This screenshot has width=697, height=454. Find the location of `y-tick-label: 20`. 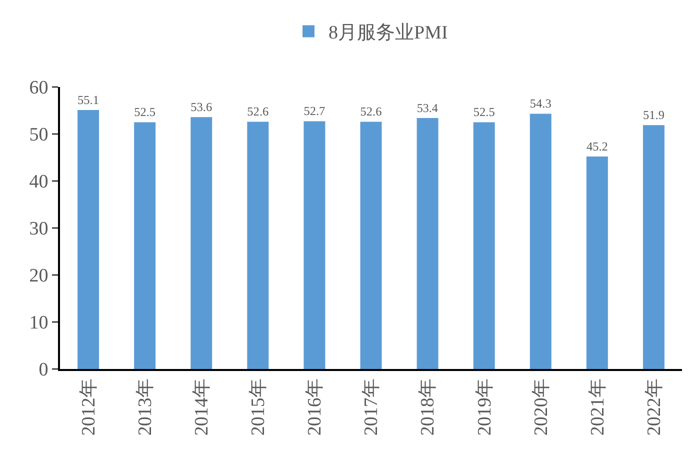

y-tick-label: 20 is located at coordinates (38, 276).